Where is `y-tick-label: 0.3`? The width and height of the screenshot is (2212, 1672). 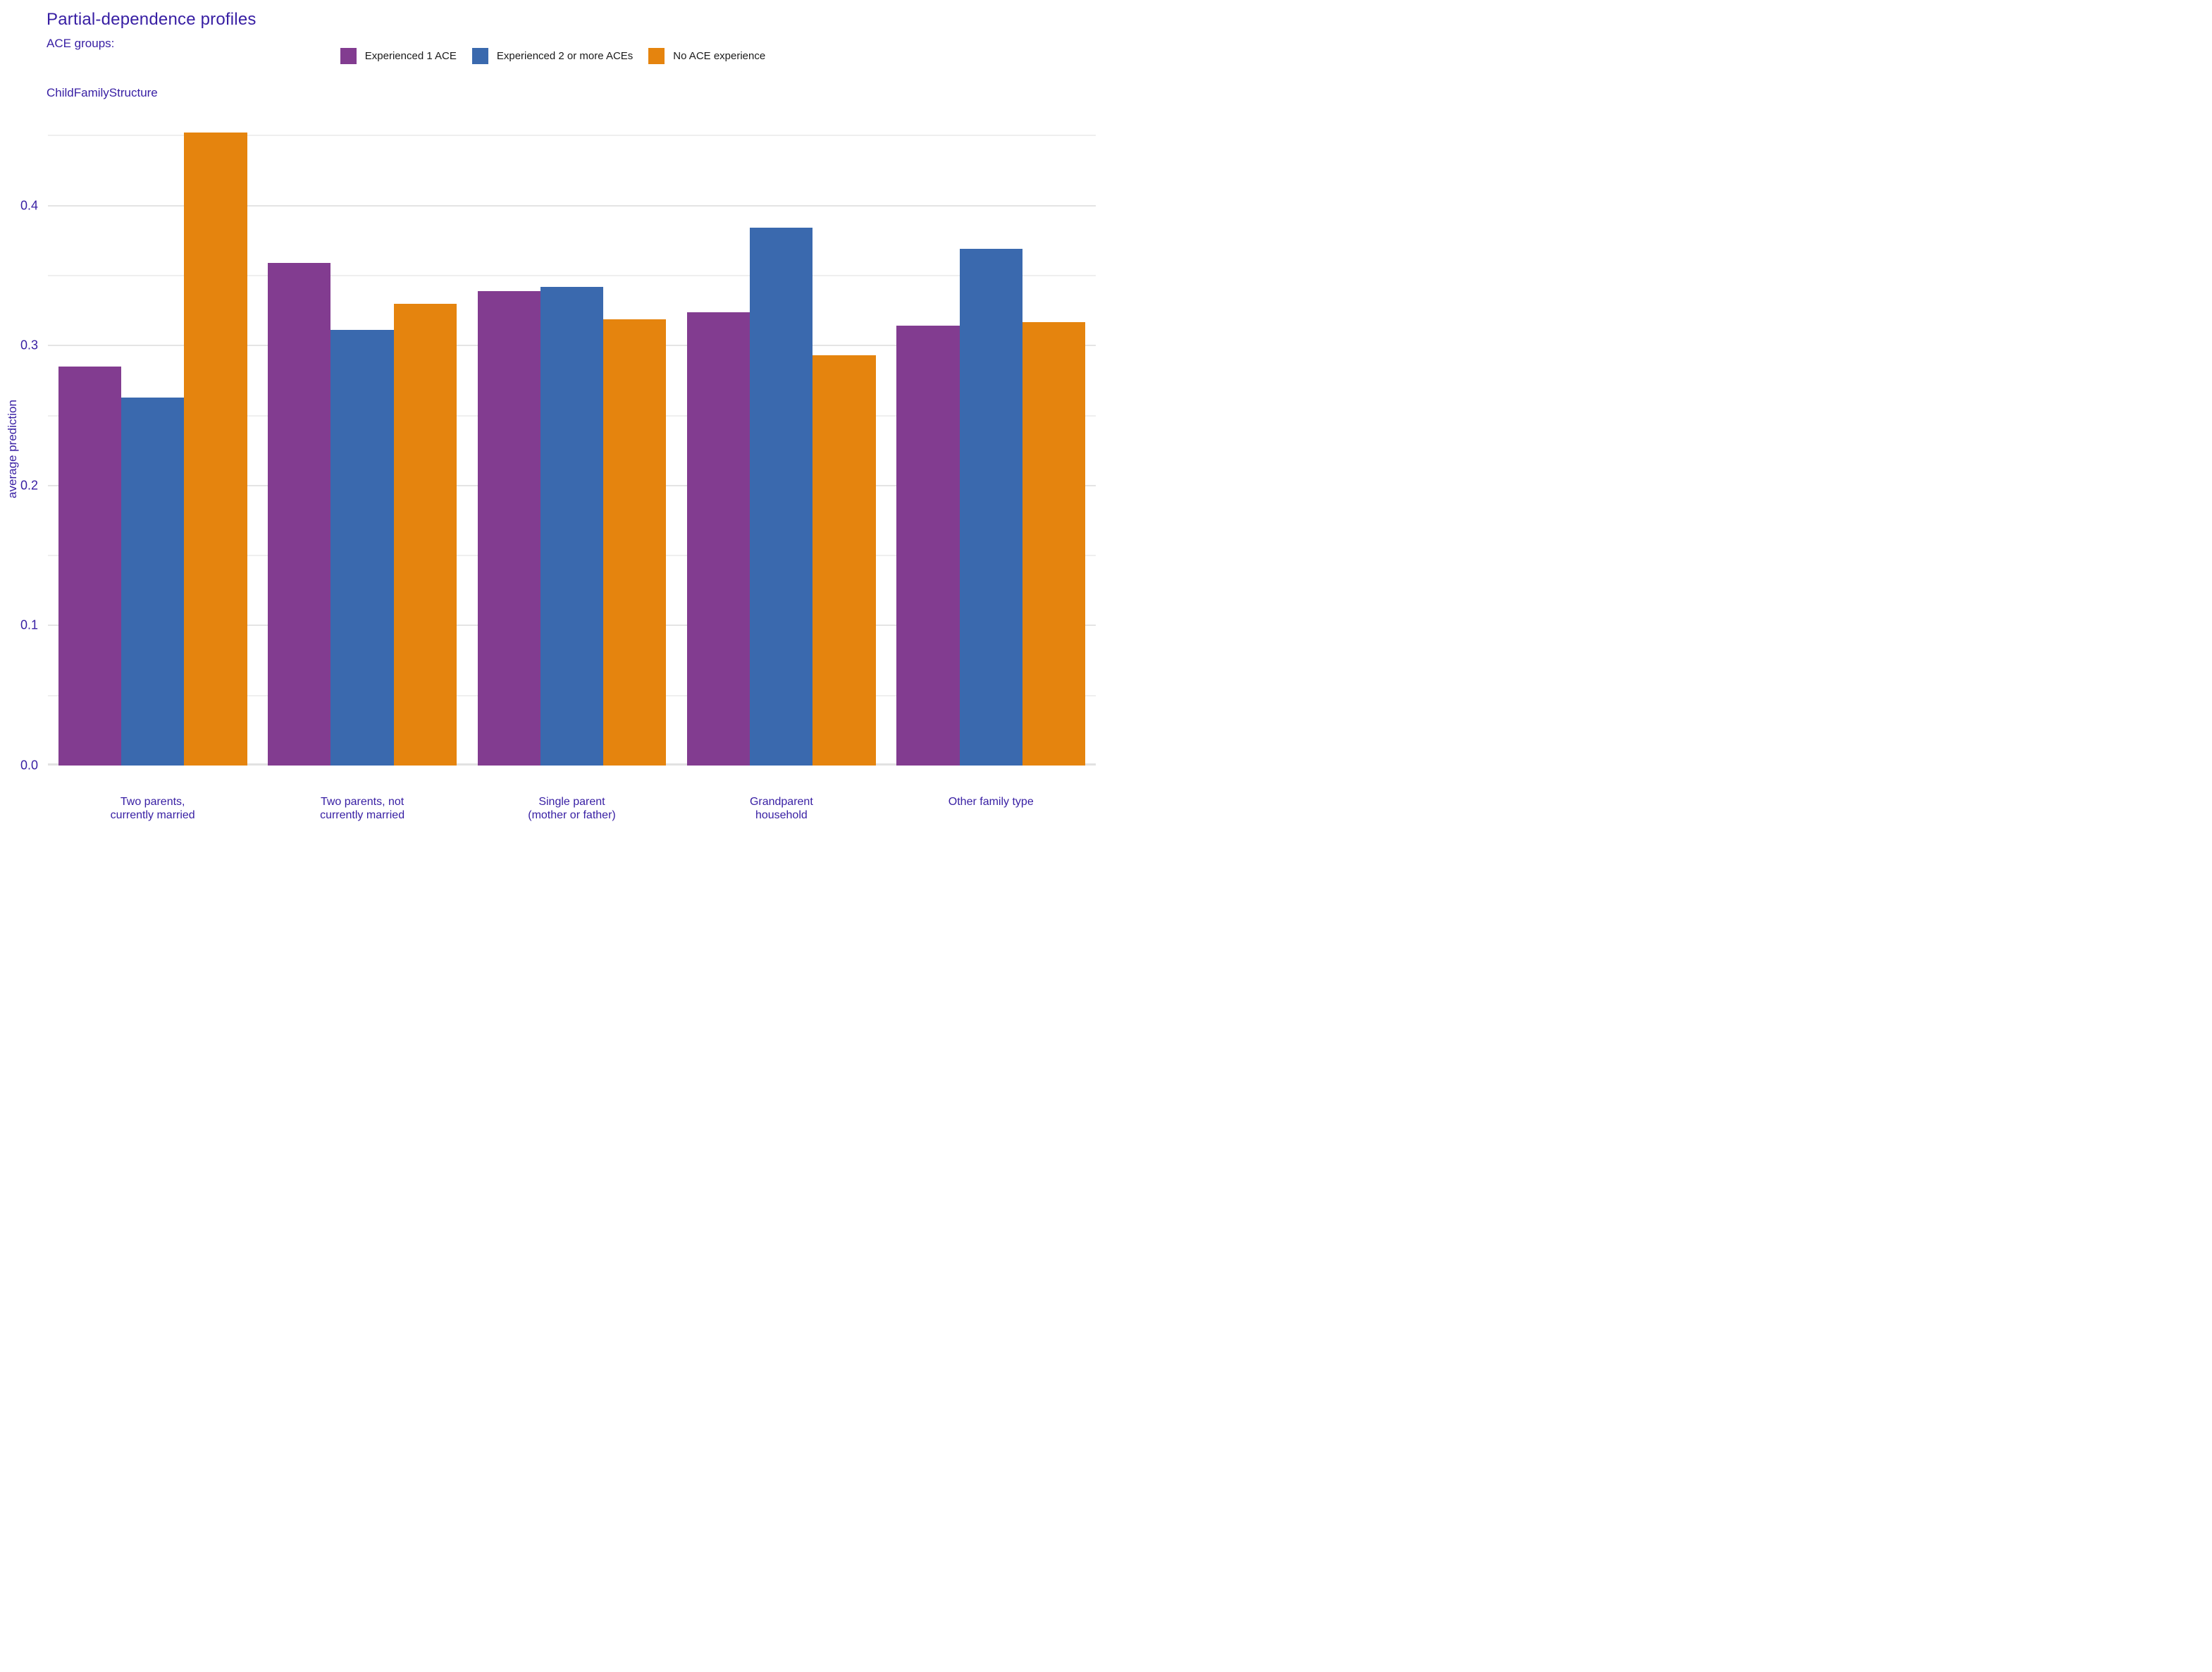 y-tick-label: 0.3 is located at coordinates (29, 345).